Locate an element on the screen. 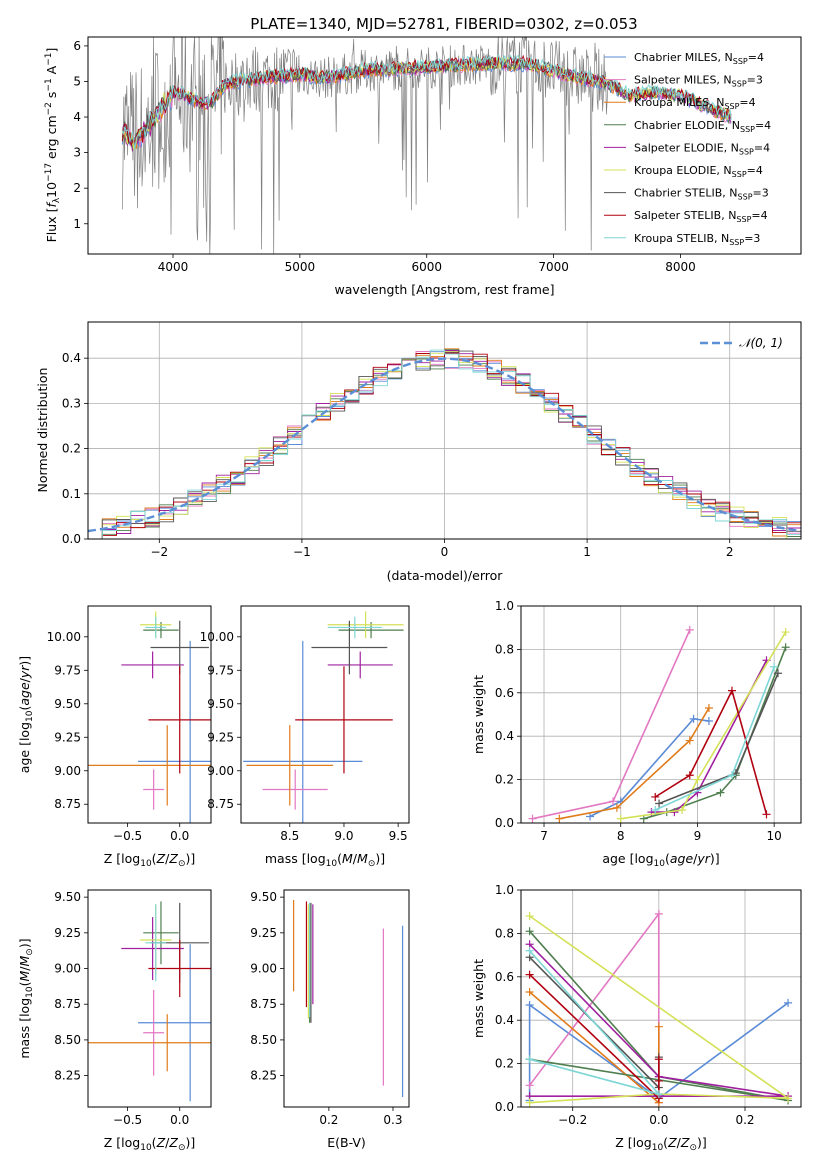 The image size is (819, 1170). x-tick-label: 8.5 is located at coordinates (289, 836).